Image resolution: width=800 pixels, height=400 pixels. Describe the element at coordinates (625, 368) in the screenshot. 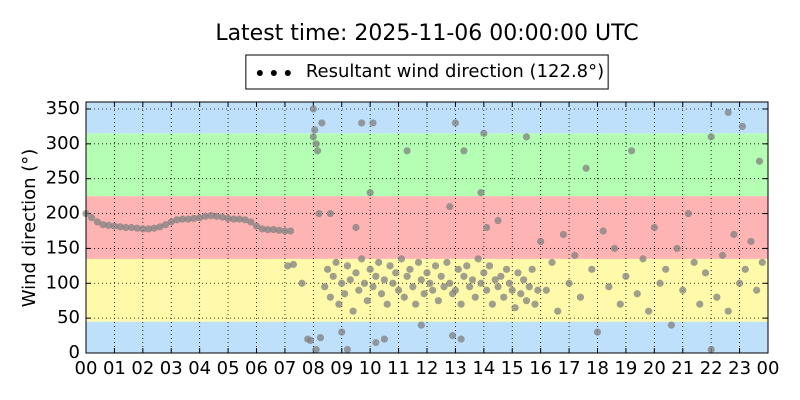

I see `x-tick-label: 19` at that location.